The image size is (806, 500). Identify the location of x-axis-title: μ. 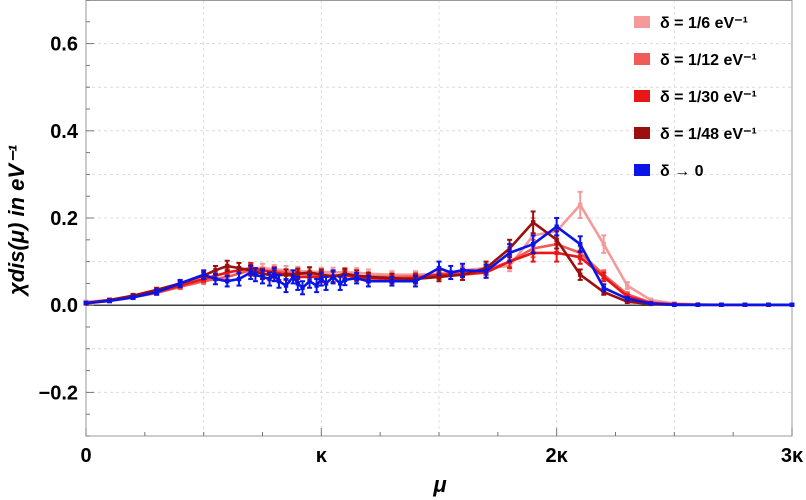
(439, 484).